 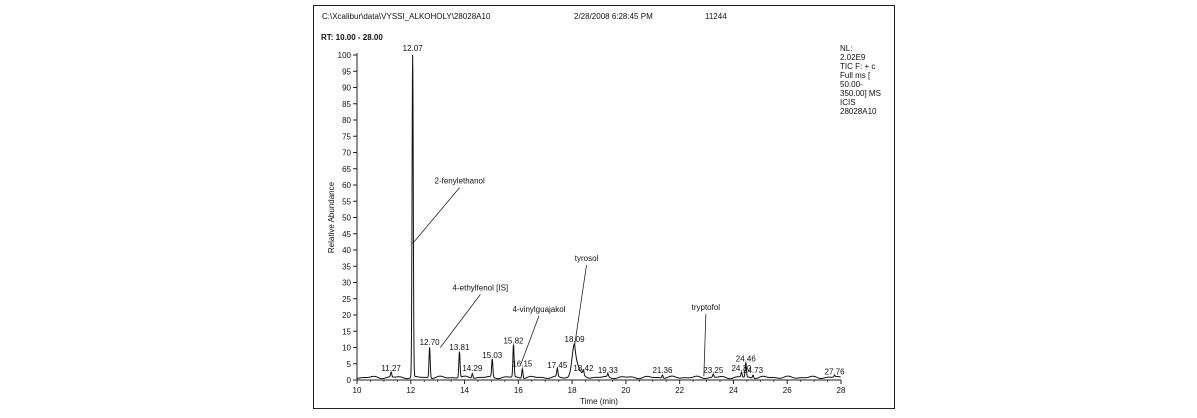 What do you see at coordinates (413, 48) in the screenshot?
I see `peak-label: 12.07` at bounding box center [413, 48].